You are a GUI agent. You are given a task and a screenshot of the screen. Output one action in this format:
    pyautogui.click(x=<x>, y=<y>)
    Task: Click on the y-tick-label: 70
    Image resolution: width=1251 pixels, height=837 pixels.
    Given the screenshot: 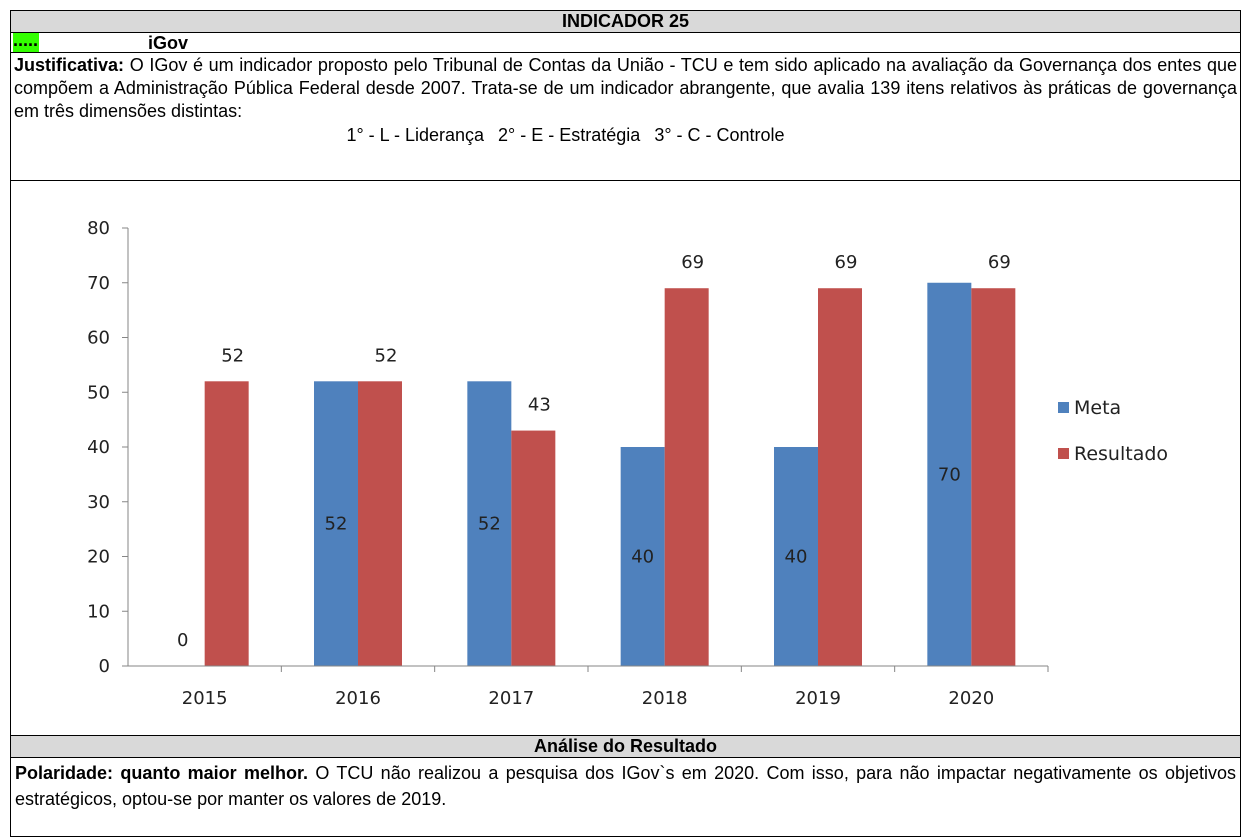 What is the action you would take?
    pyautogui.click(x=98, y=283)
    